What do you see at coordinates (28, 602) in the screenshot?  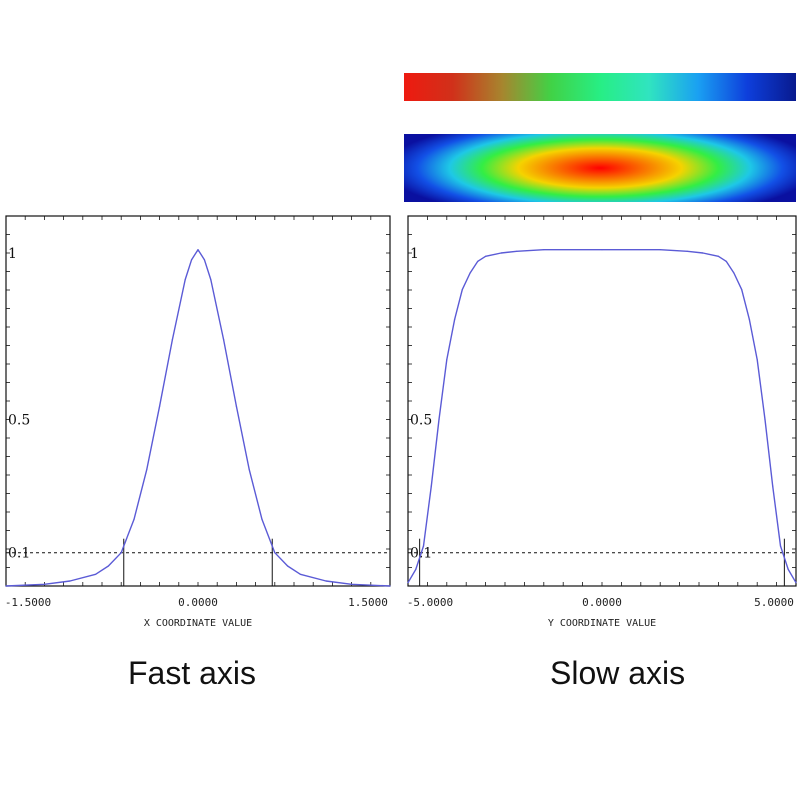 I see `x-tick-label: -1.5000` at bounding box center [28, 602].